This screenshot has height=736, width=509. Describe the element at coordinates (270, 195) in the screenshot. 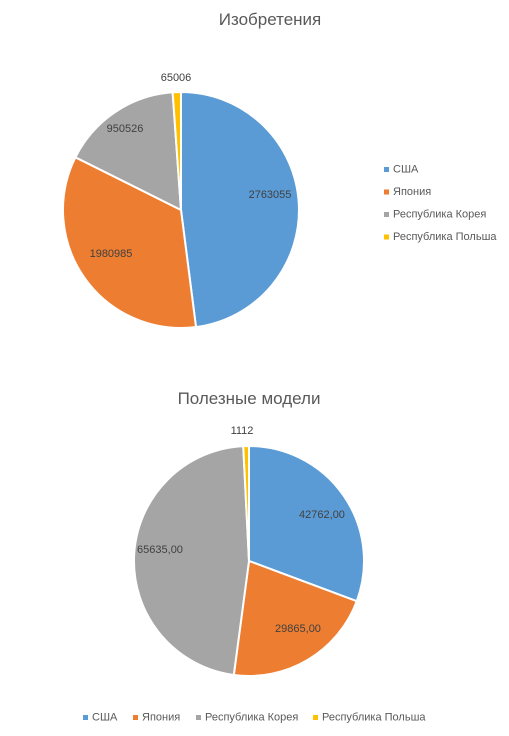

I see `data-label-usa: 2763055` at that location.